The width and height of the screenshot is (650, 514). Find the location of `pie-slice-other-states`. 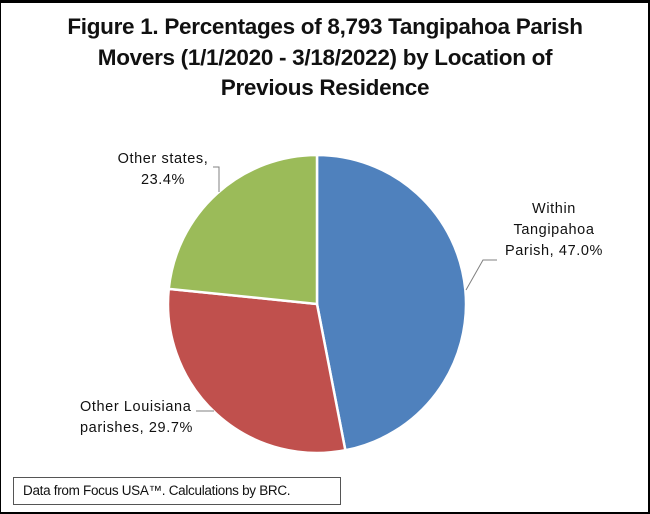

pie-slice-other-states is located at coordinates (243, 229).